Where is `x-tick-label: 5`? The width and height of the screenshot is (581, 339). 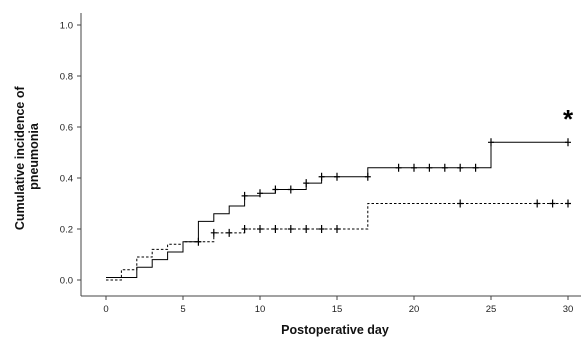 x-tick-label: 5 is located at coordinates (182, 309).